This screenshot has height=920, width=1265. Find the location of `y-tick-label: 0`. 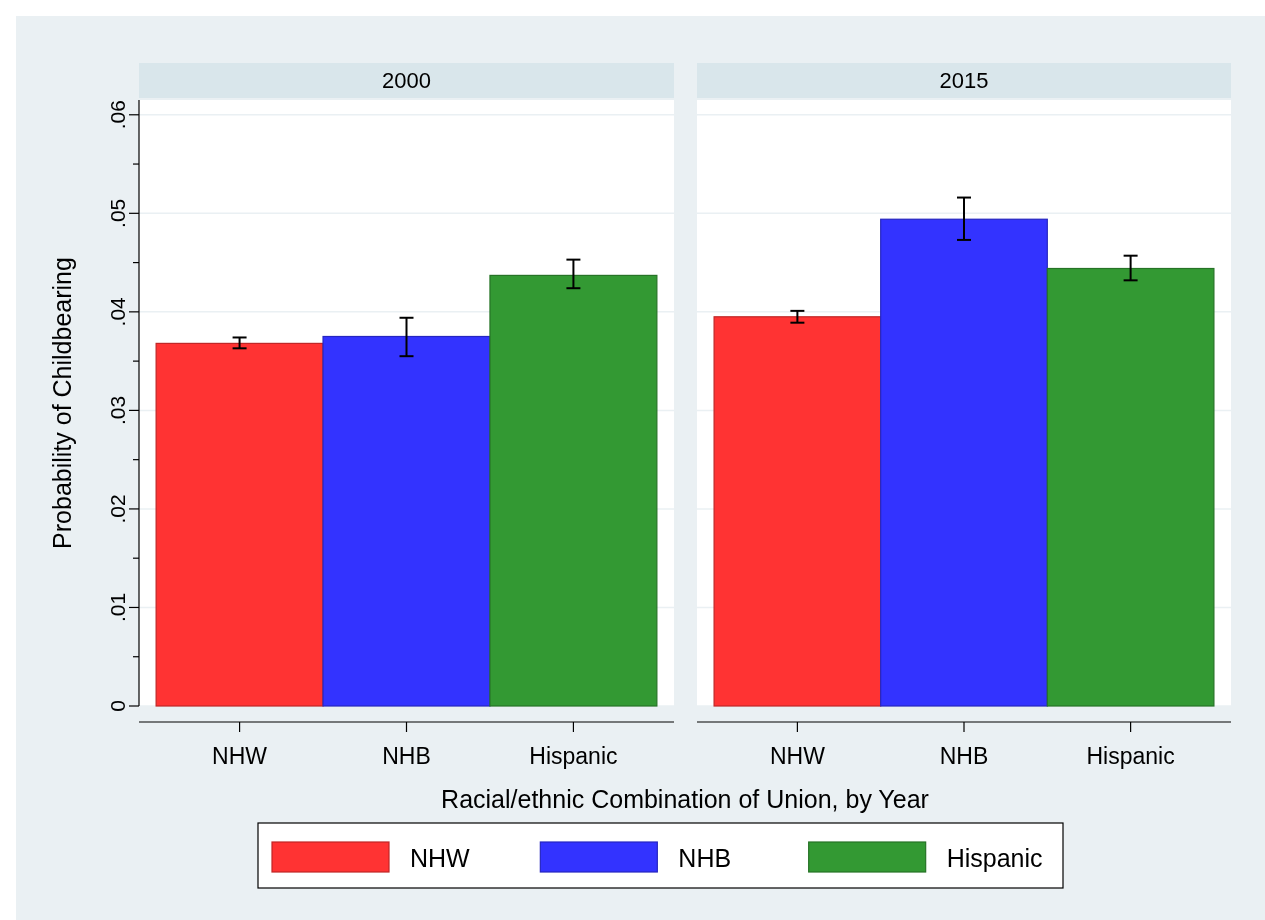

y-tick-label: 0 is located at coordinates (117, 706).